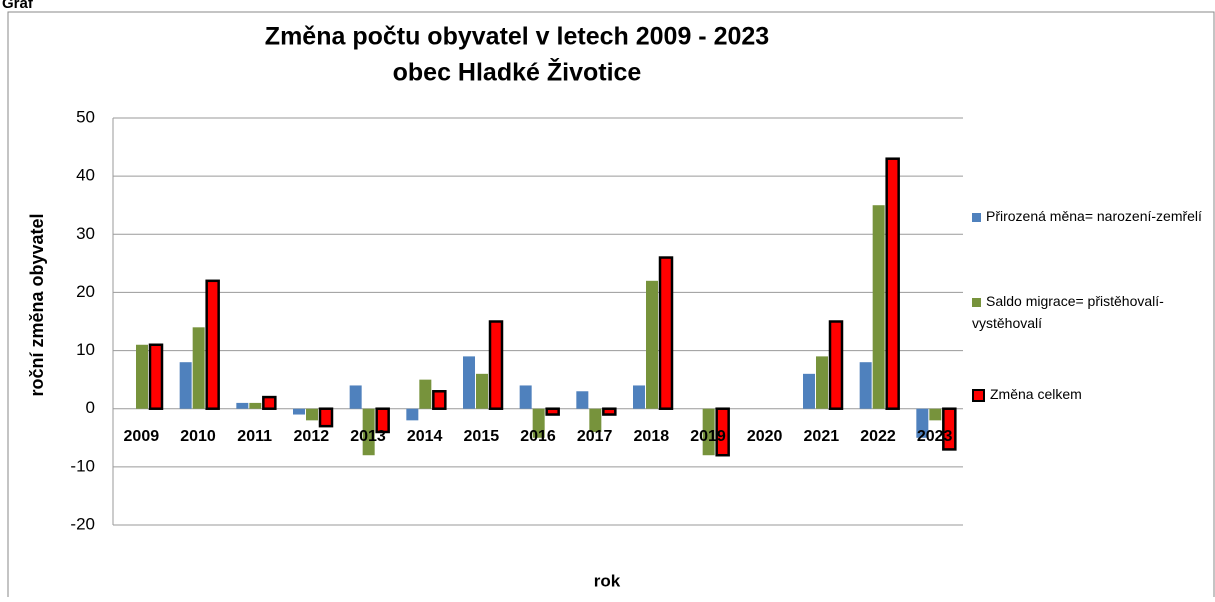 The width and height of the screenshot is (1215, 602). Describe the element at coordinates (142, 436) in the screenshot. I see `x-tick-label: 2009` at that location.